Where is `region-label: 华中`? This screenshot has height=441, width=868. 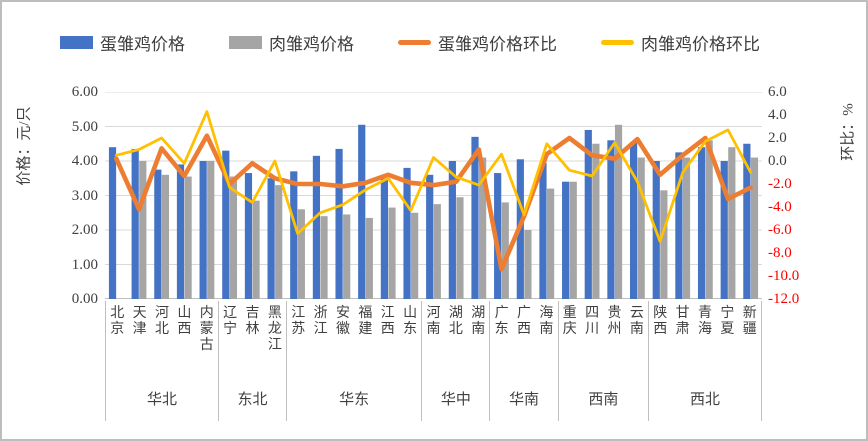 region-label: 华中 is located at coordinates (455, 400).